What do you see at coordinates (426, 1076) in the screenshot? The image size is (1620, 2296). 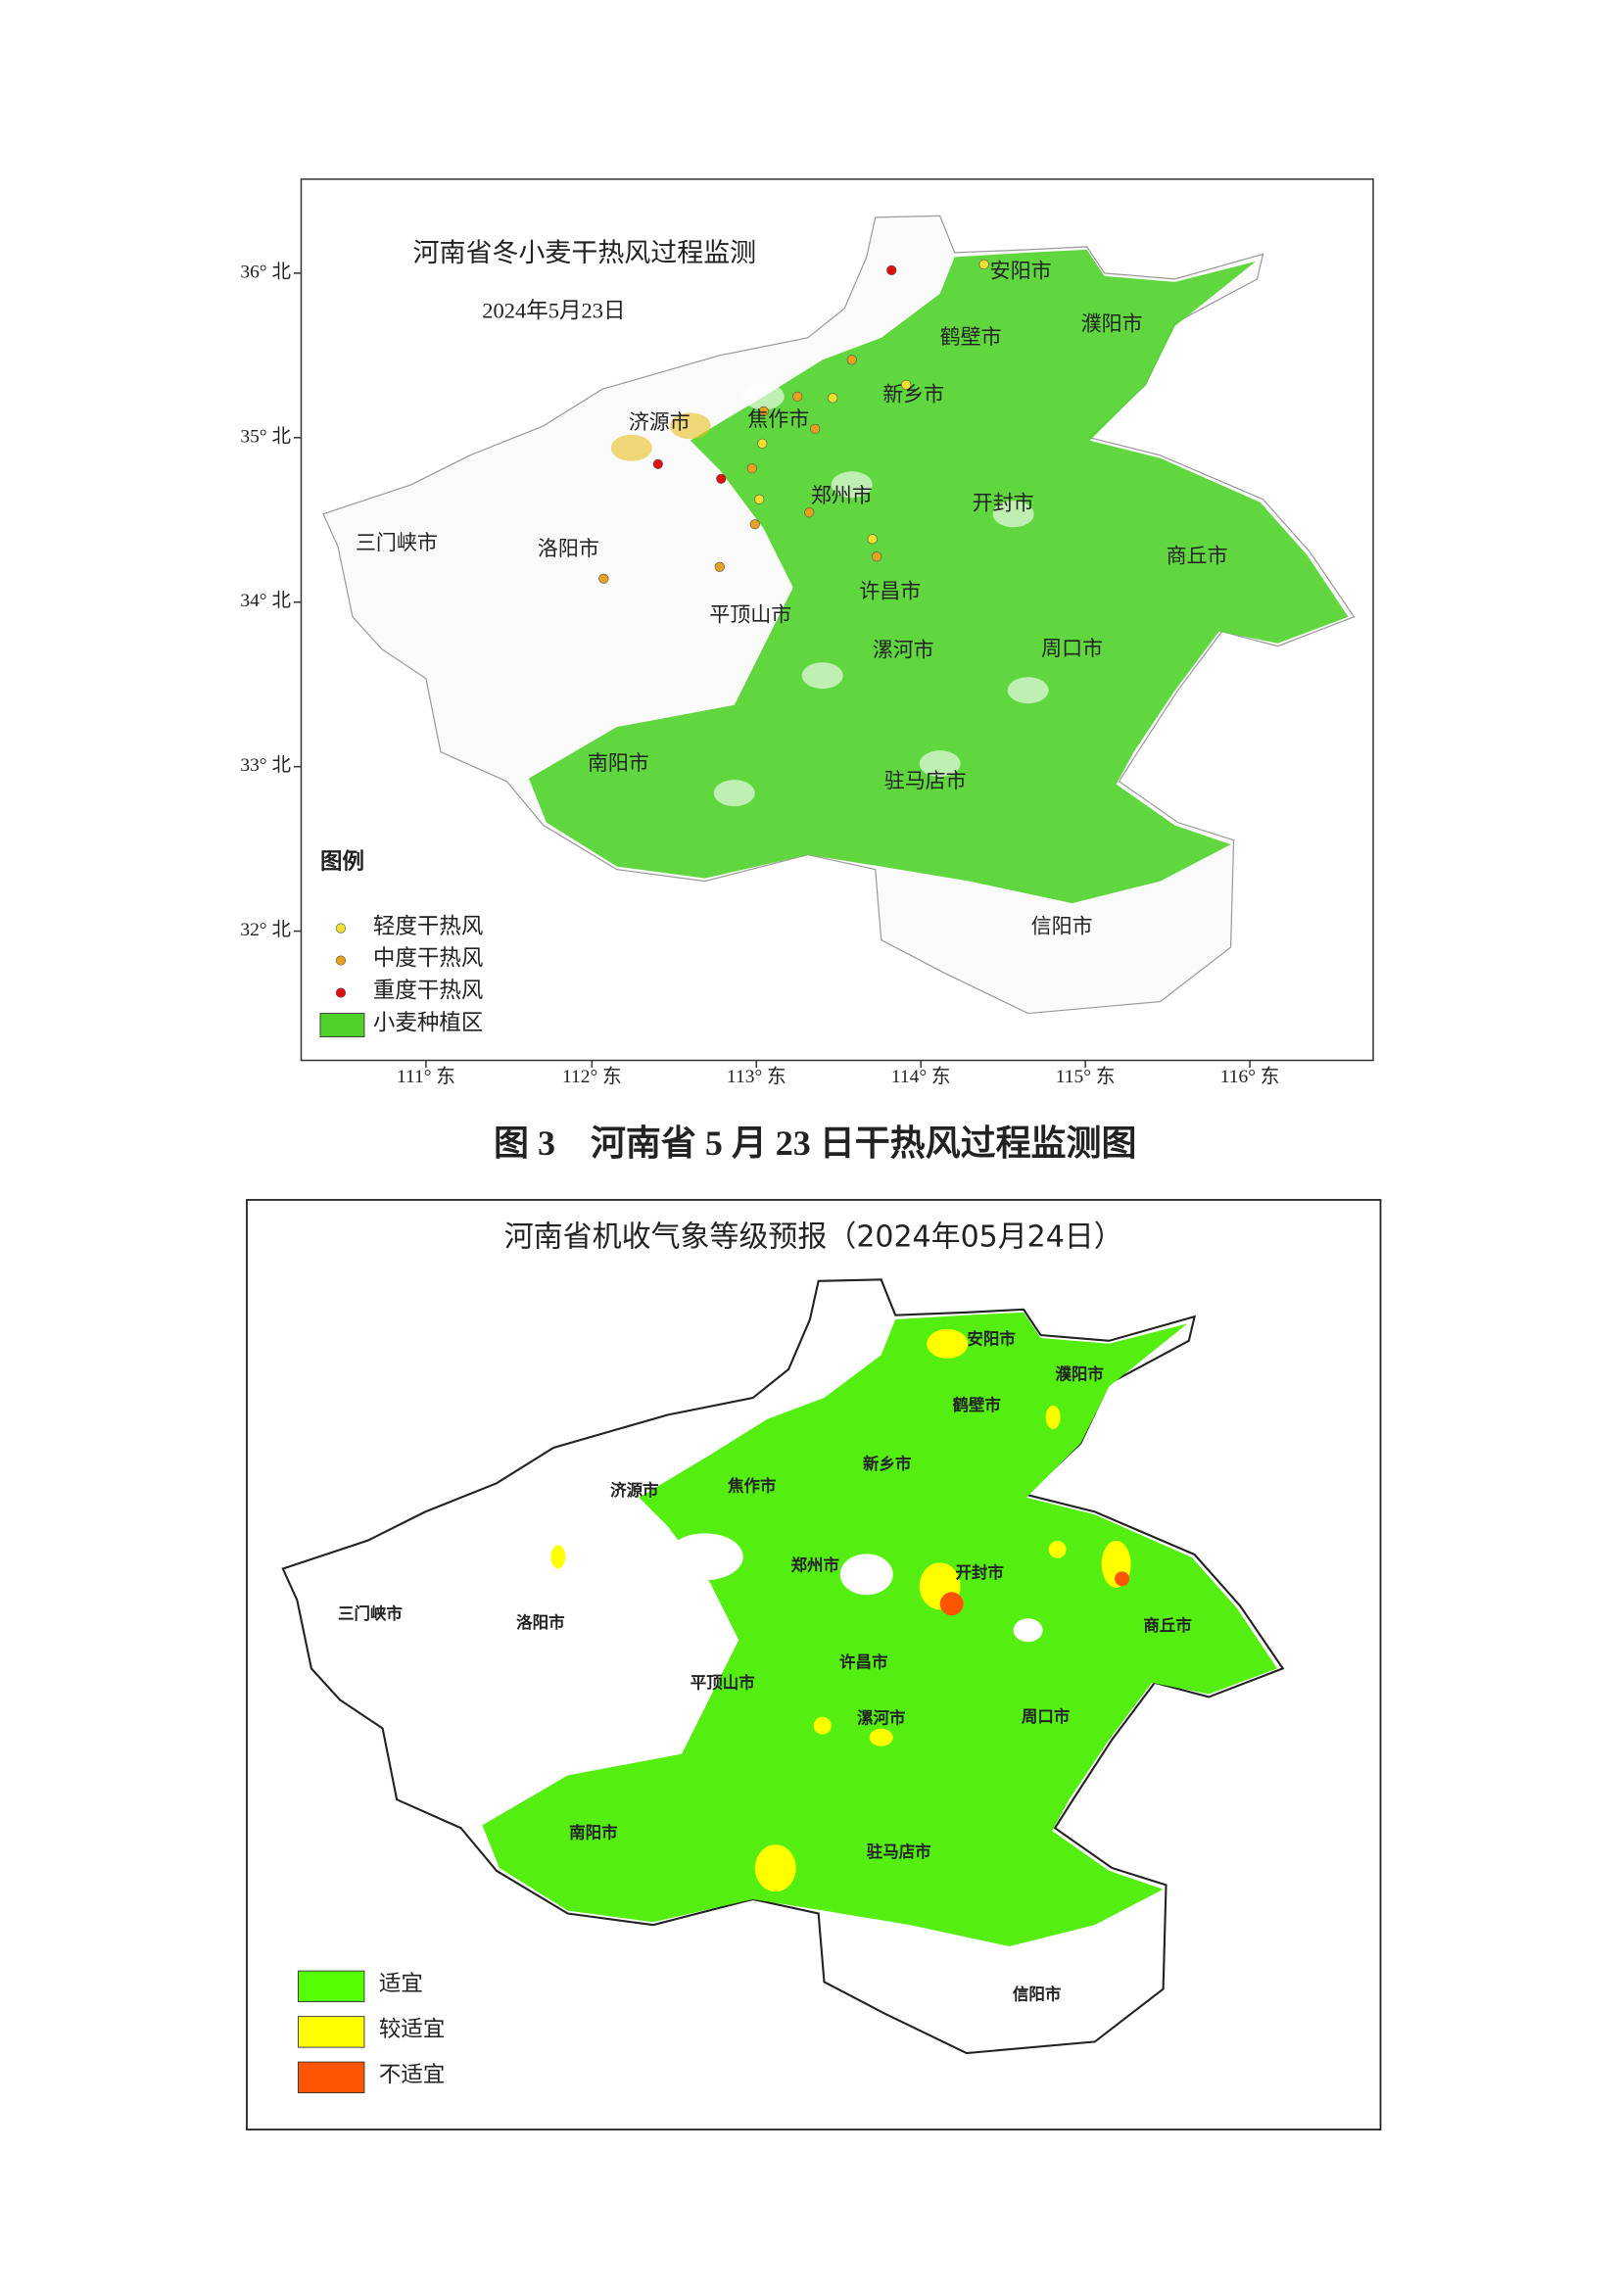 I see `lon-label: 111° 东` at bounding box center [426, 1076].